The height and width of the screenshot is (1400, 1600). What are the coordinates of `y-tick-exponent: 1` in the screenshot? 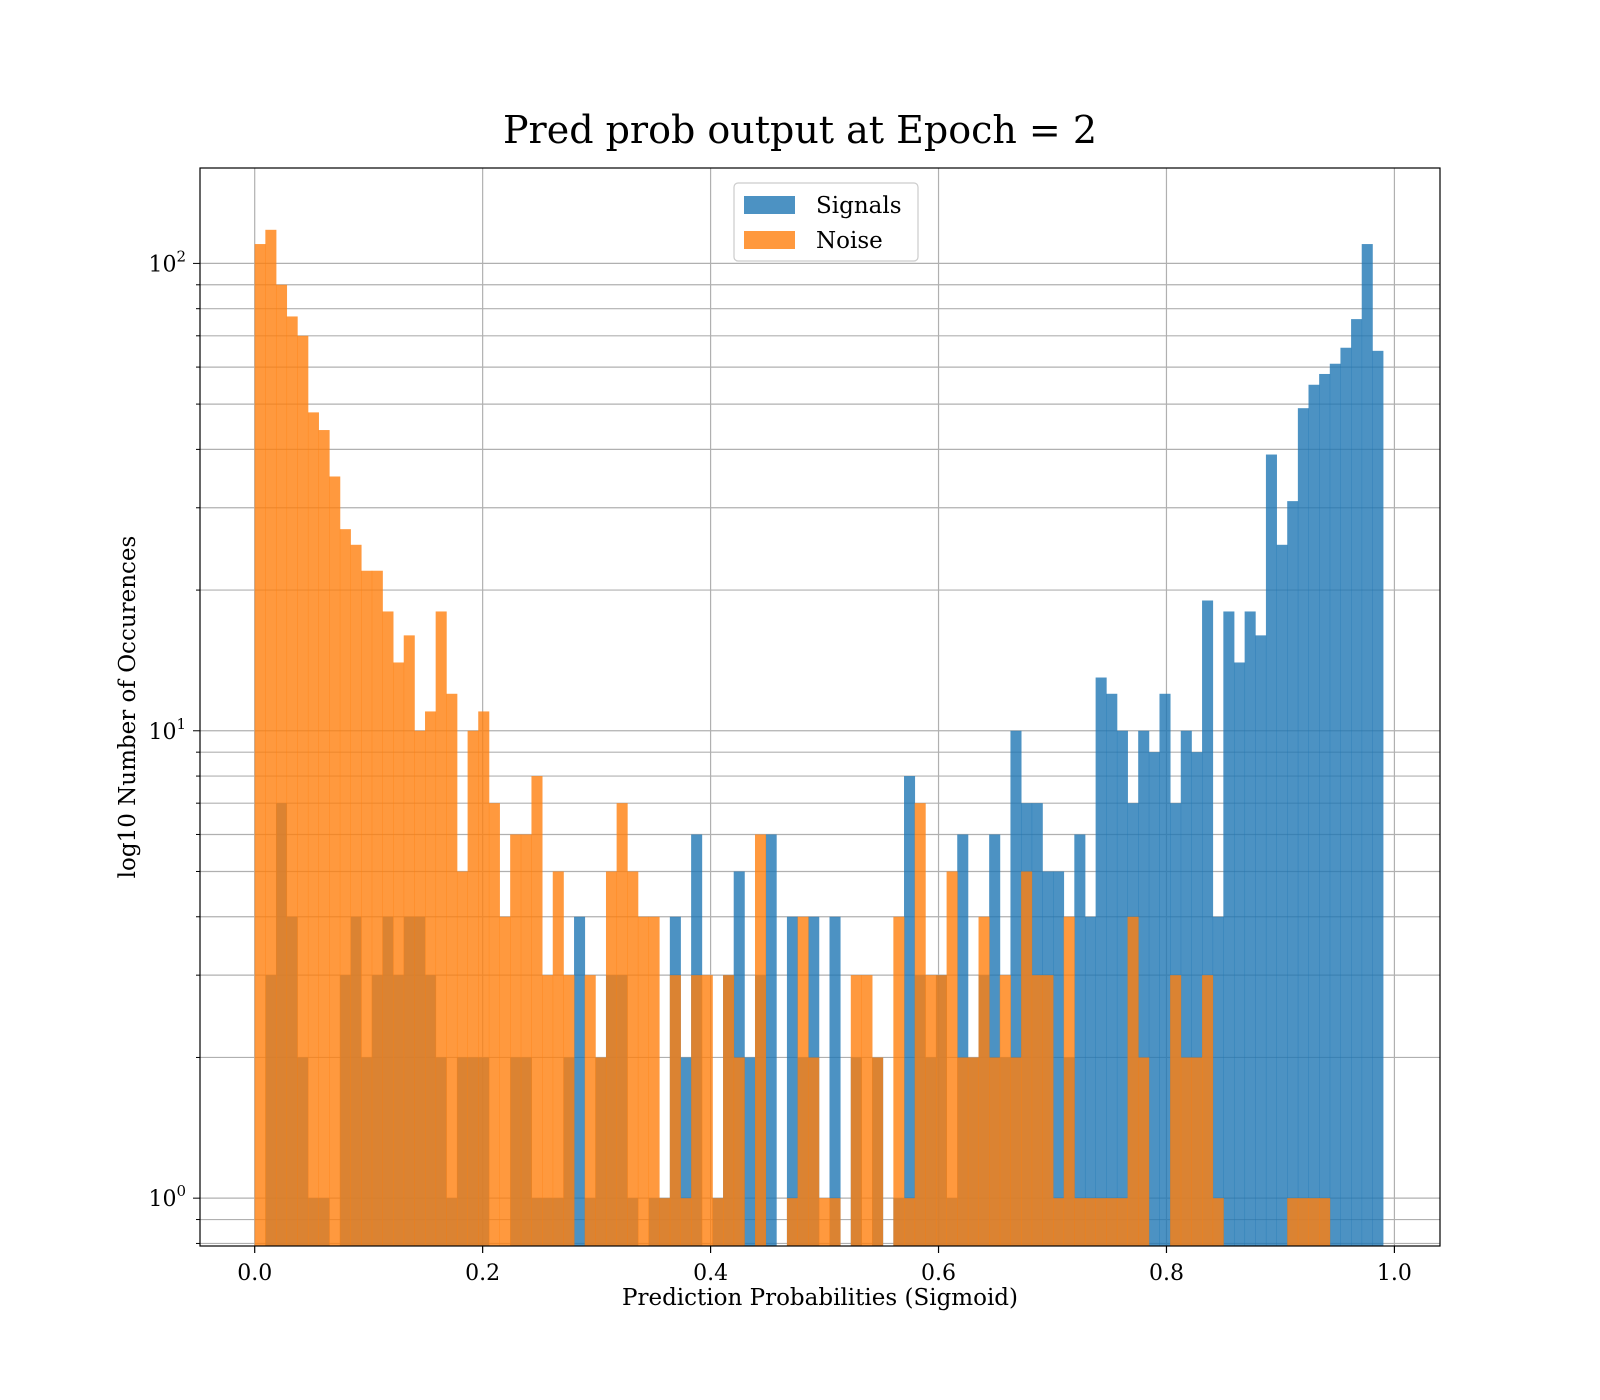 It's located at (181, 724).